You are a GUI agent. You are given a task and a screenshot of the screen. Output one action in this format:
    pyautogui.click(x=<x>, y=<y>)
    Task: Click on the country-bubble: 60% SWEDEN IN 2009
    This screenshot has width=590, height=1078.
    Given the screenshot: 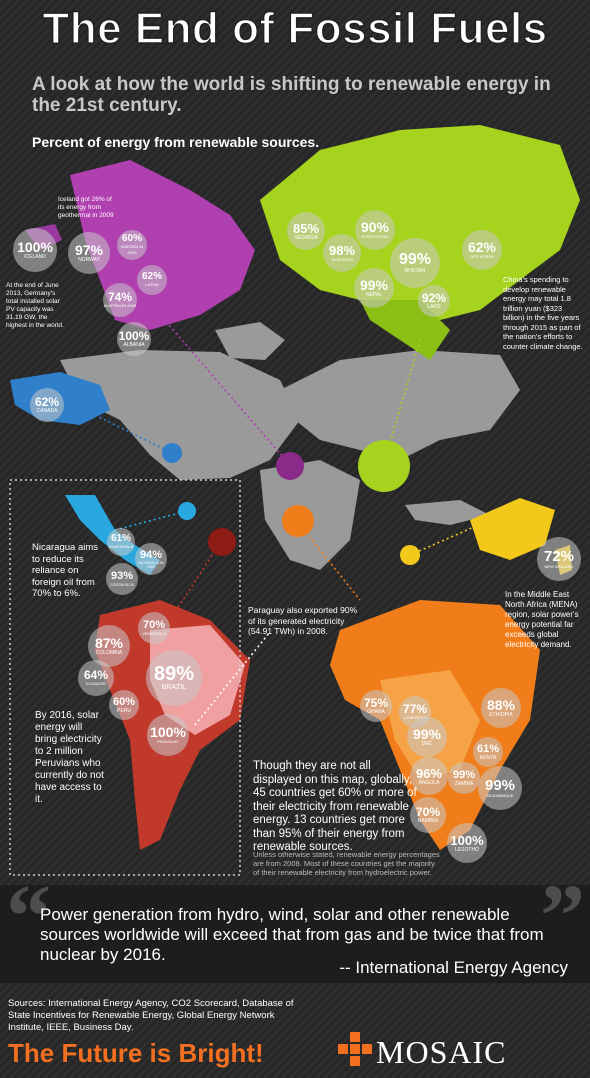 What is the action you would take?
    pyautogui.click(x=132, y=245)
    